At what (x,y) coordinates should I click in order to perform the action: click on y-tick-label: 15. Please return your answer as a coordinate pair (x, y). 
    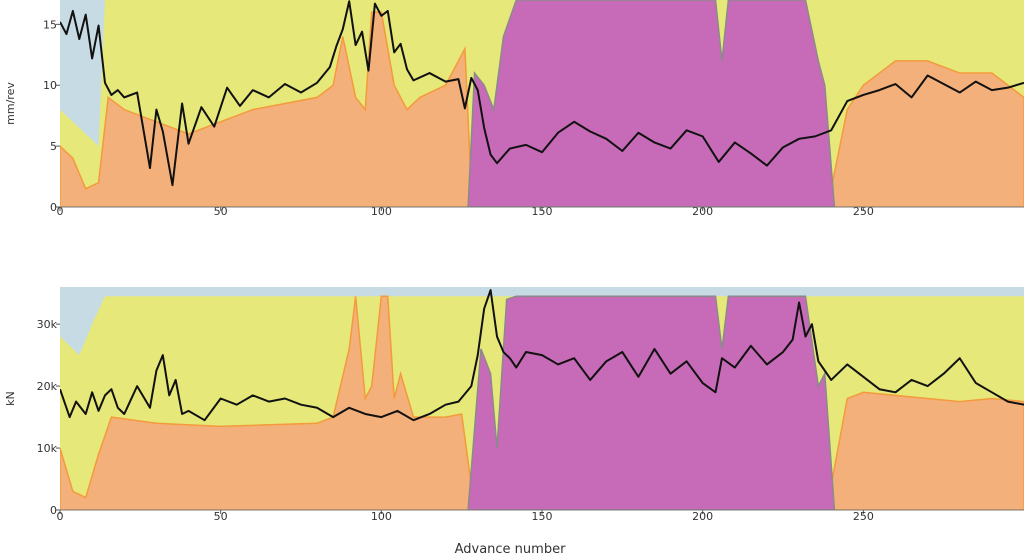
    Looking at the image, I should click on (50, 24).